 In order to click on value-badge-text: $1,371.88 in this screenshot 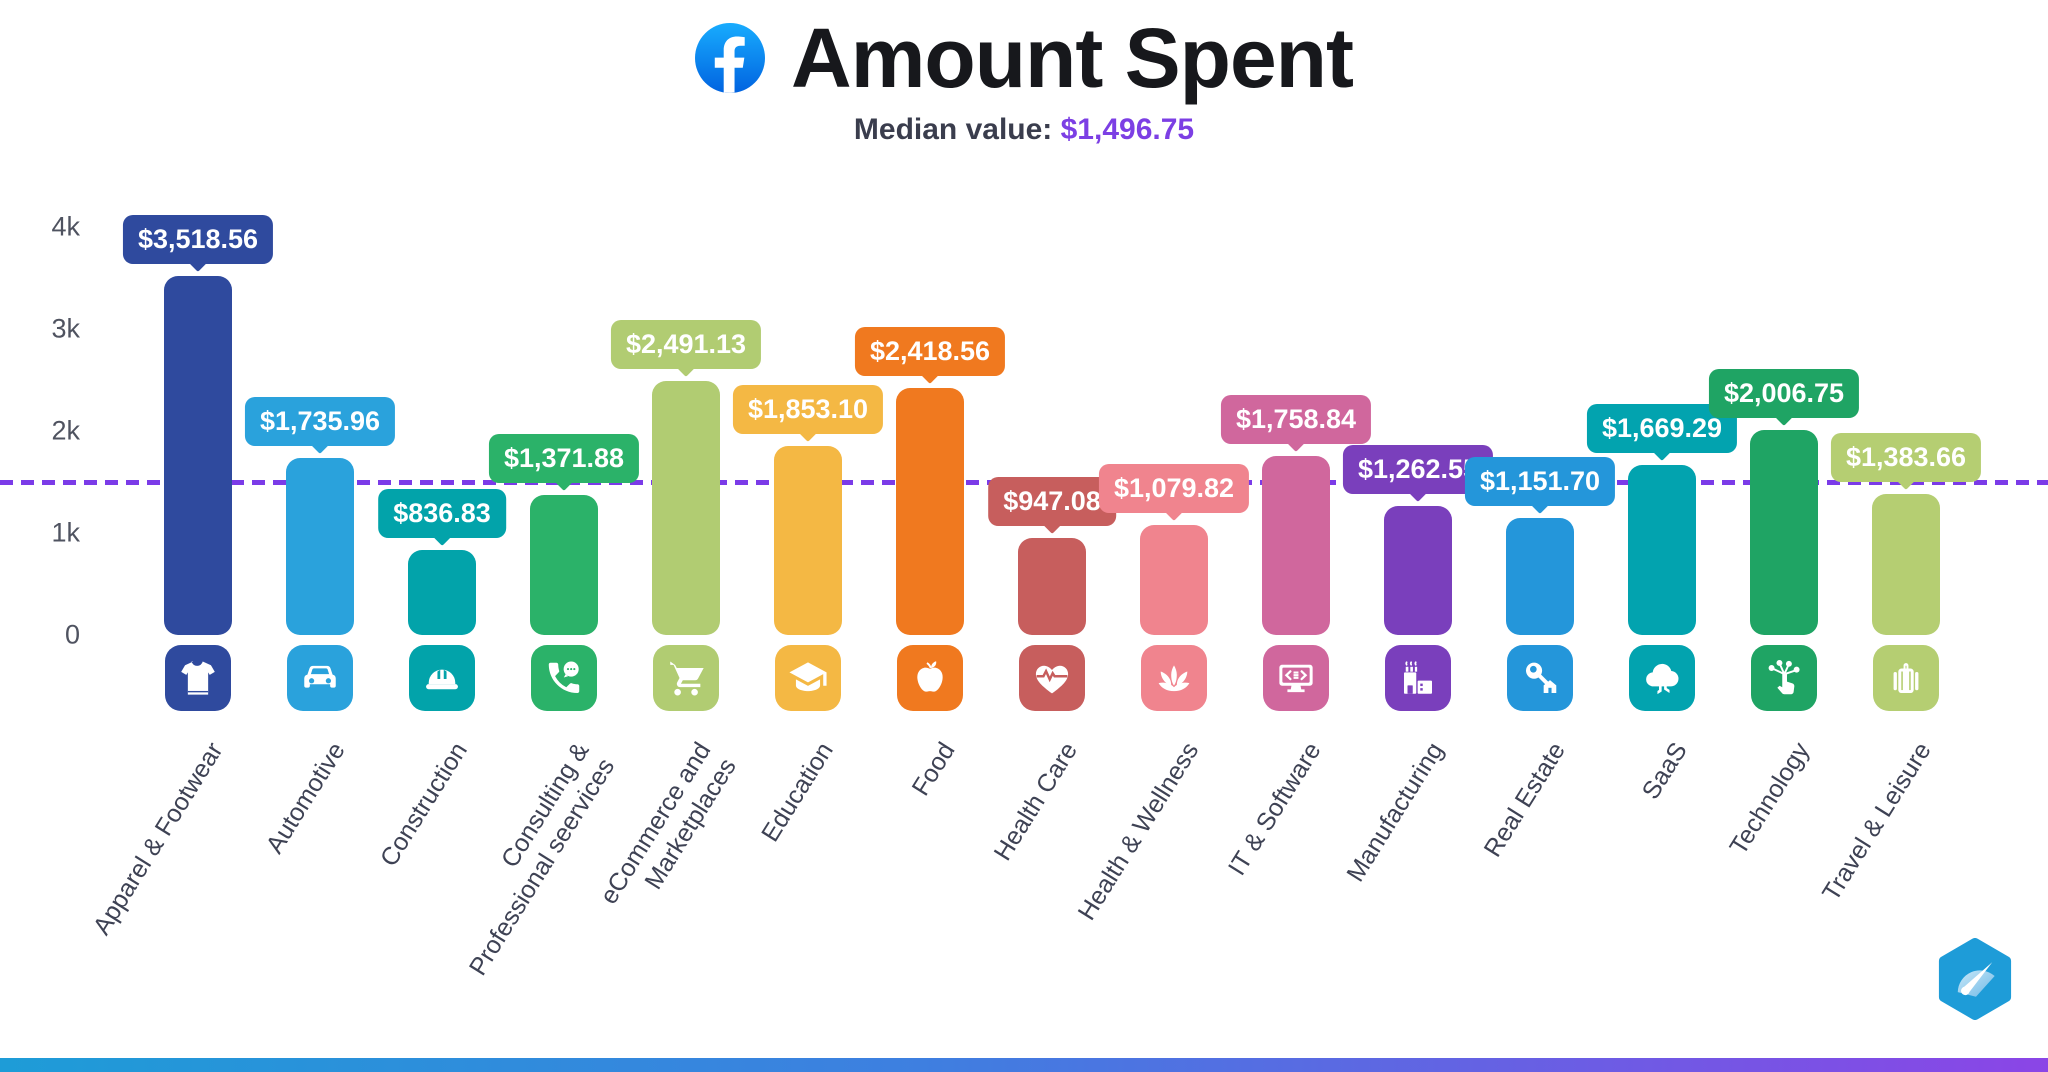, I will do `click(564, 462)`.